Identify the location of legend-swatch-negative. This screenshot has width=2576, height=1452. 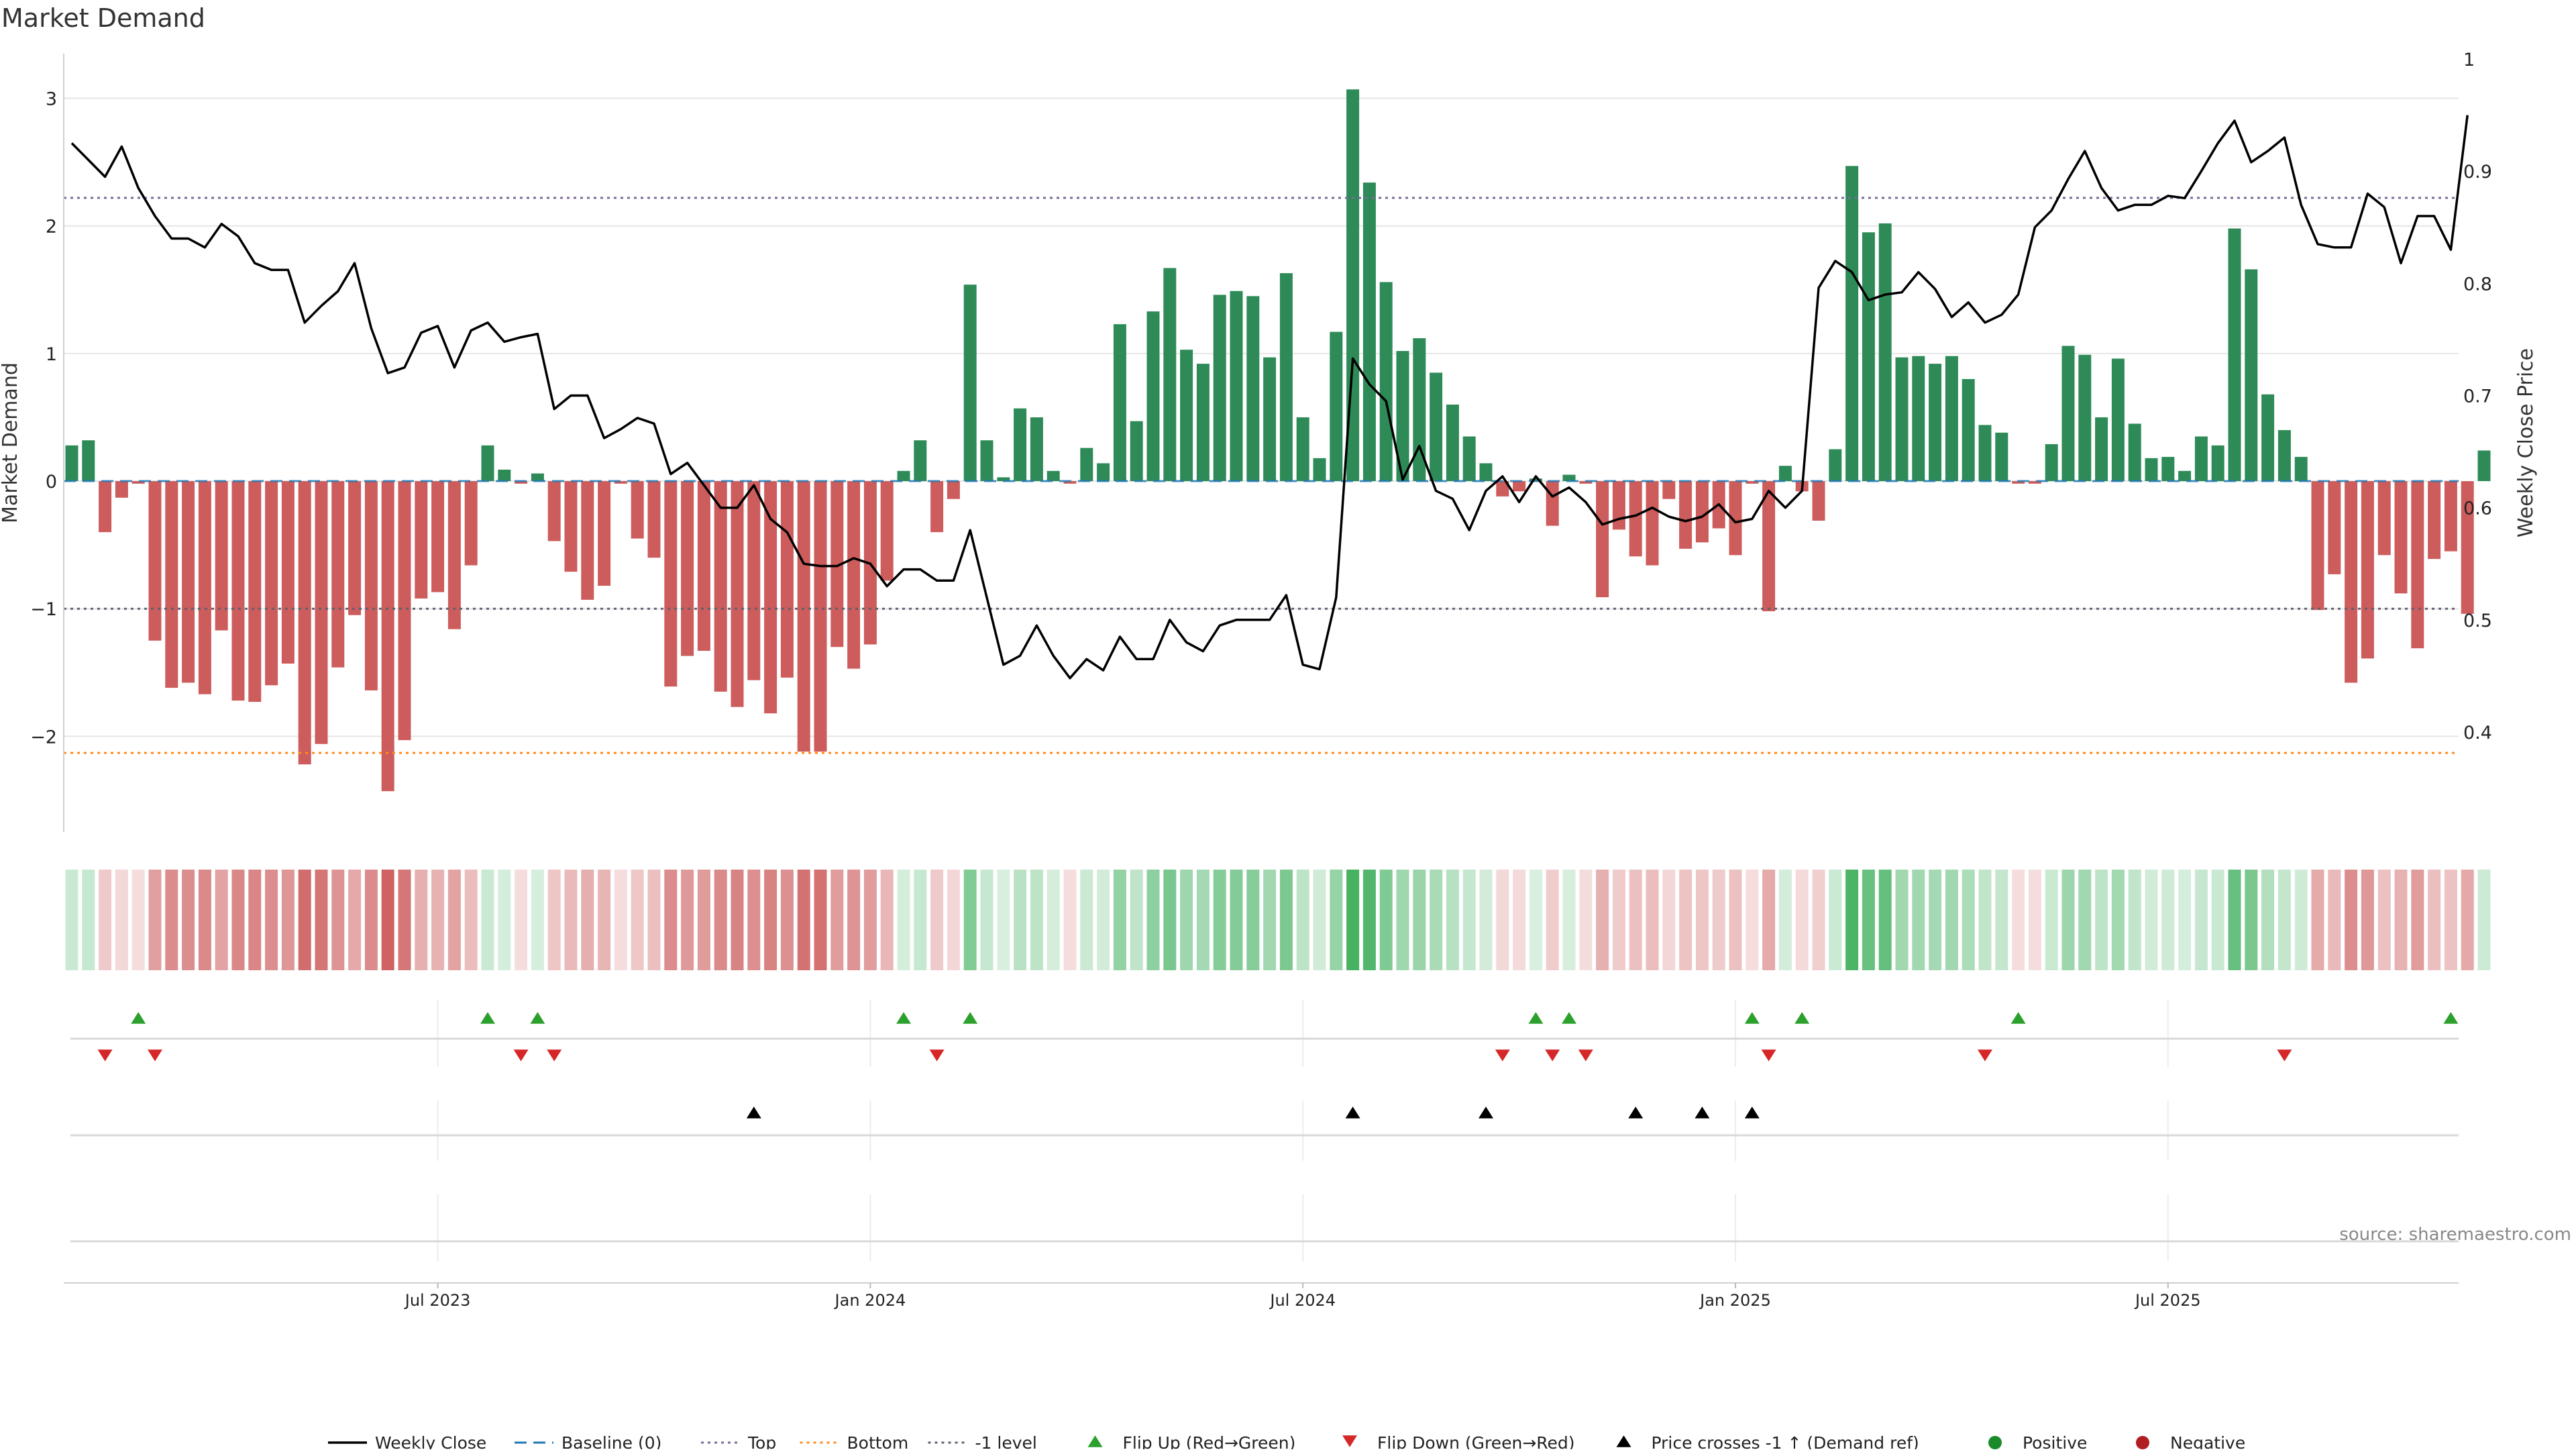
(2142, 1443).